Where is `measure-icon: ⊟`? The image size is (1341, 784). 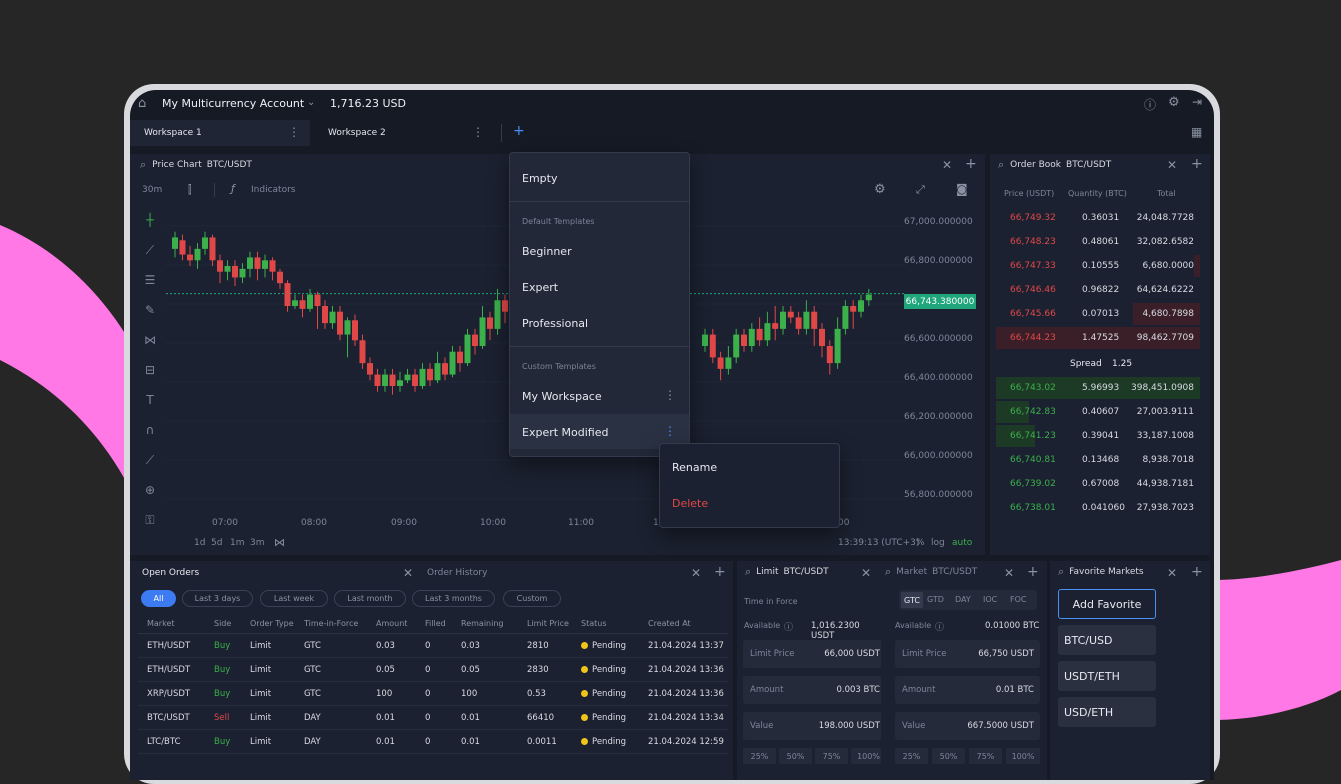 measure-icon: ⊟ is located at coordinates (150, 370).